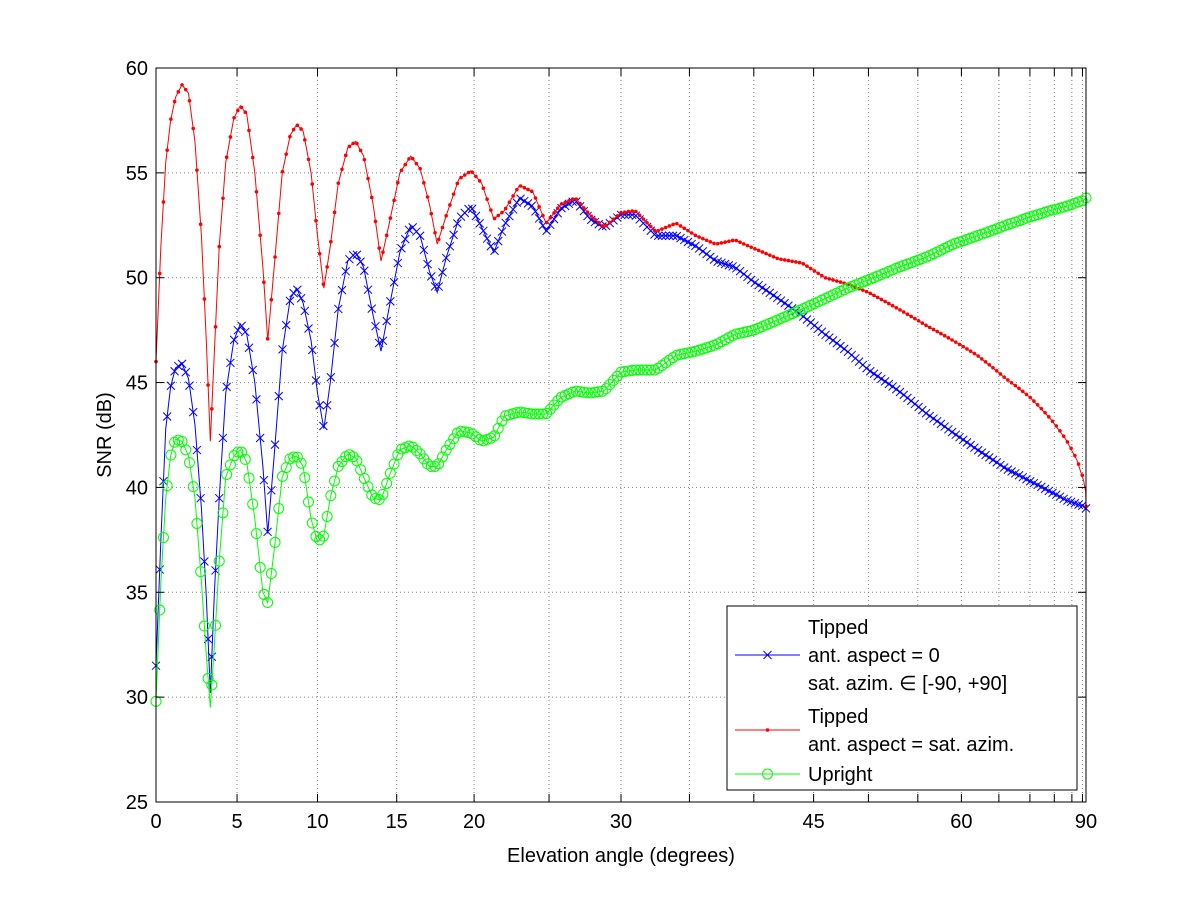  I want to click on y-tick-label: 35, so click(137, 593).